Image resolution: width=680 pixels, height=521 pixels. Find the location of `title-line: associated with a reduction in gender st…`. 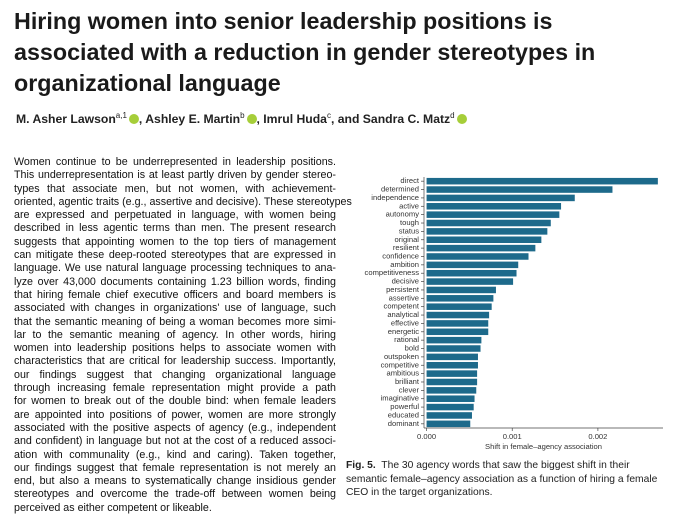

title-line: associated with a reduction in gender st… is located at coordinates (305, 52).